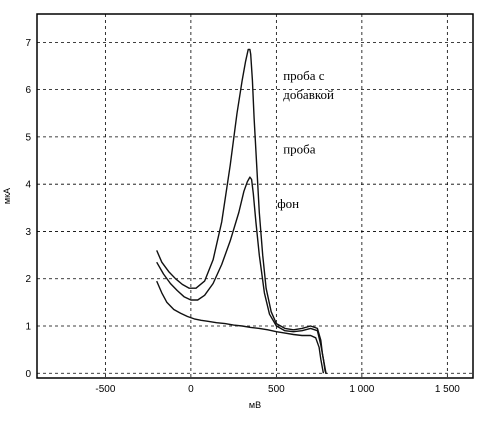  What do you see at coordinates (305, 139) in the screenshot?
I see `annotations: проба с добавкой проба фон` at bounding box center [305, 139].